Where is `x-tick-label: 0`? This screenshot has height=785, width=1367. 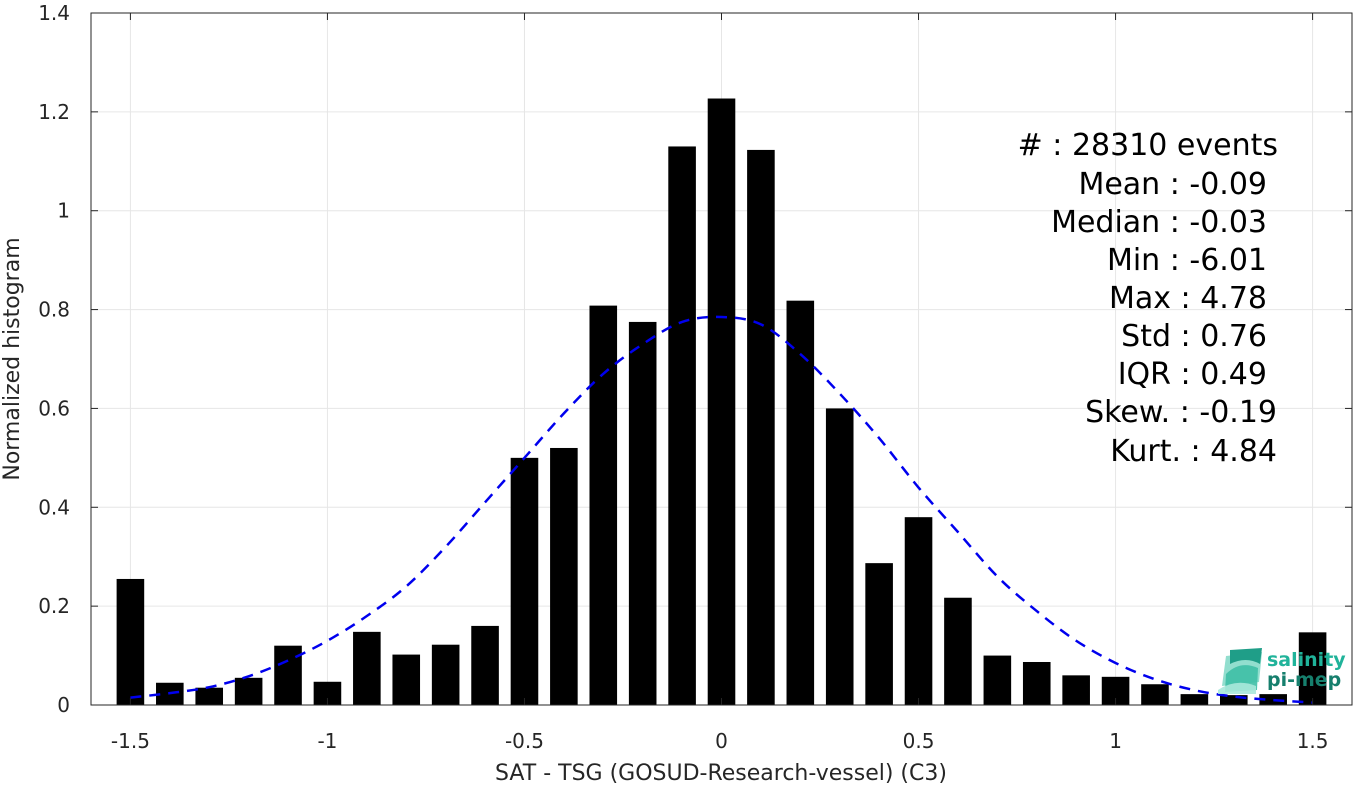
x-tick-label: 0 is located at coordinates (721, 741).